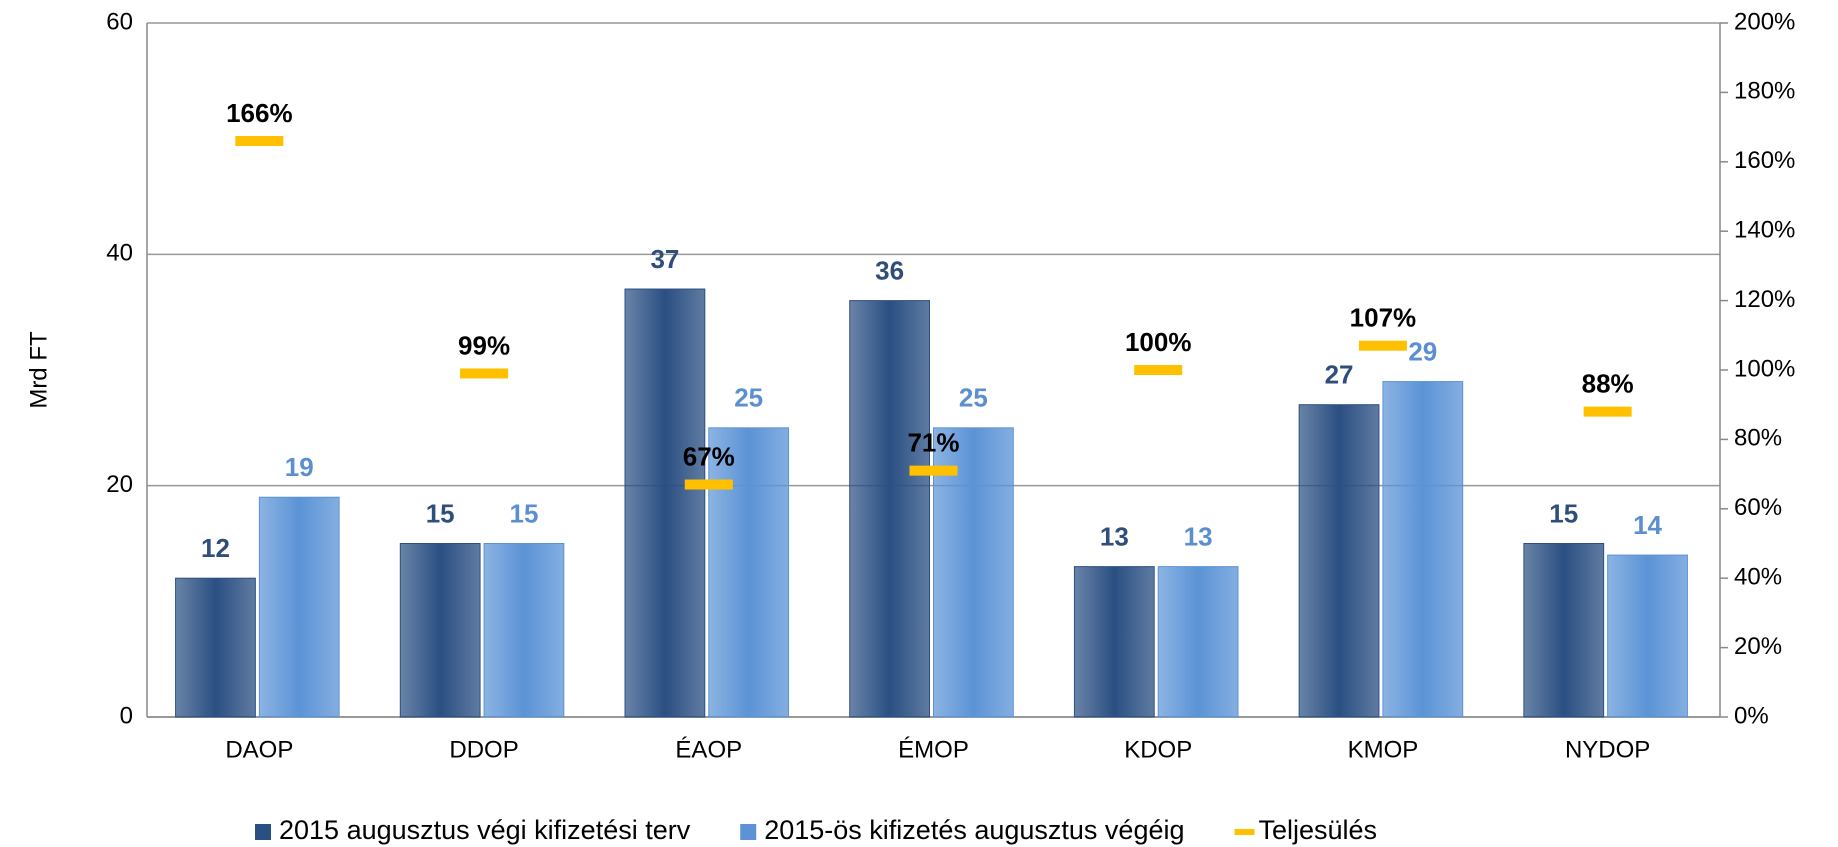 The image size is (1838, 847). What do you see at coordinates (1751, 715) in the screenshot?
I see `y2-tick-label: 0%` at bounding box center [1751, 715].